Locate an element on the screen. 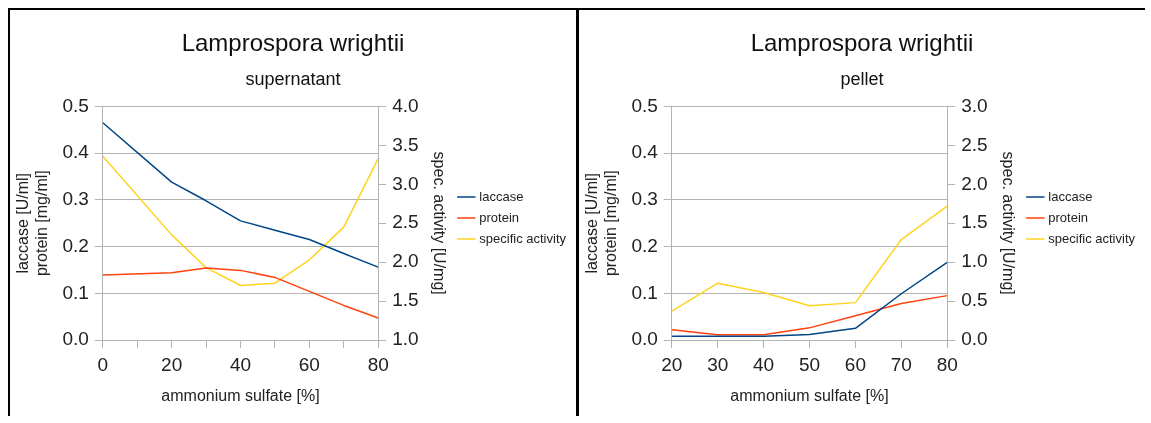 The width and height of the screenshot is (1151, 423). x-tick-label: 30 is located at coordinates (718, 364).